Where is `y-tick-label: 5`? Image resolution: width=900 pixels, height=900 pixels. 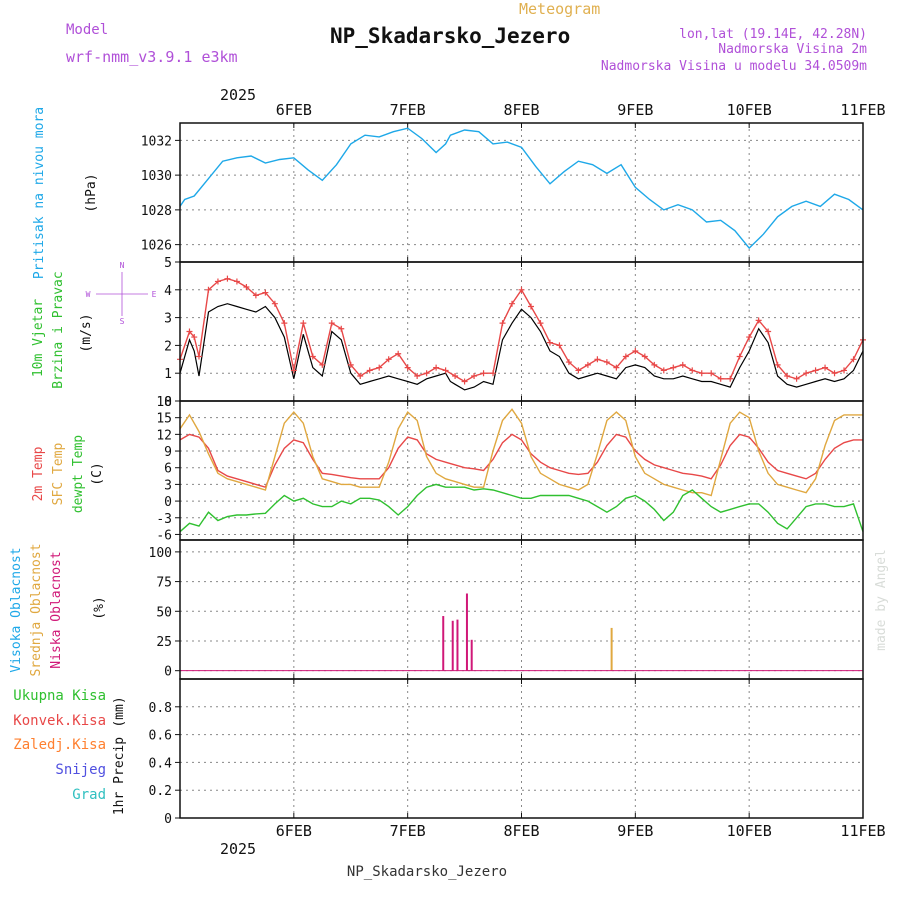
y-tick-label: 5 is located at coordinates (168, 263).